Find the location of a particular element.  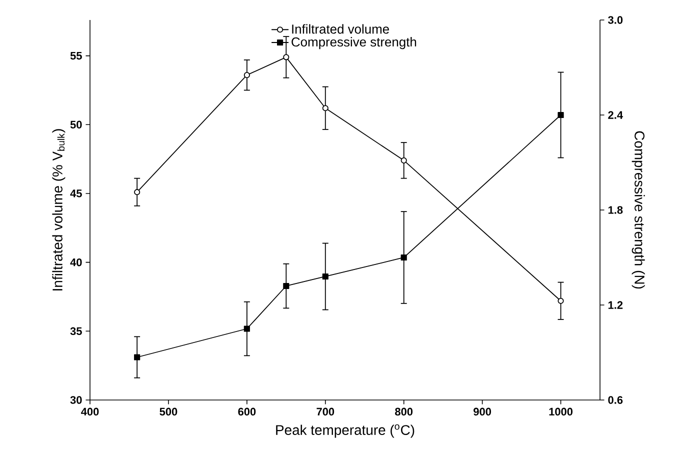

y-tick-label: 30 is located at coordinates (76, 400).